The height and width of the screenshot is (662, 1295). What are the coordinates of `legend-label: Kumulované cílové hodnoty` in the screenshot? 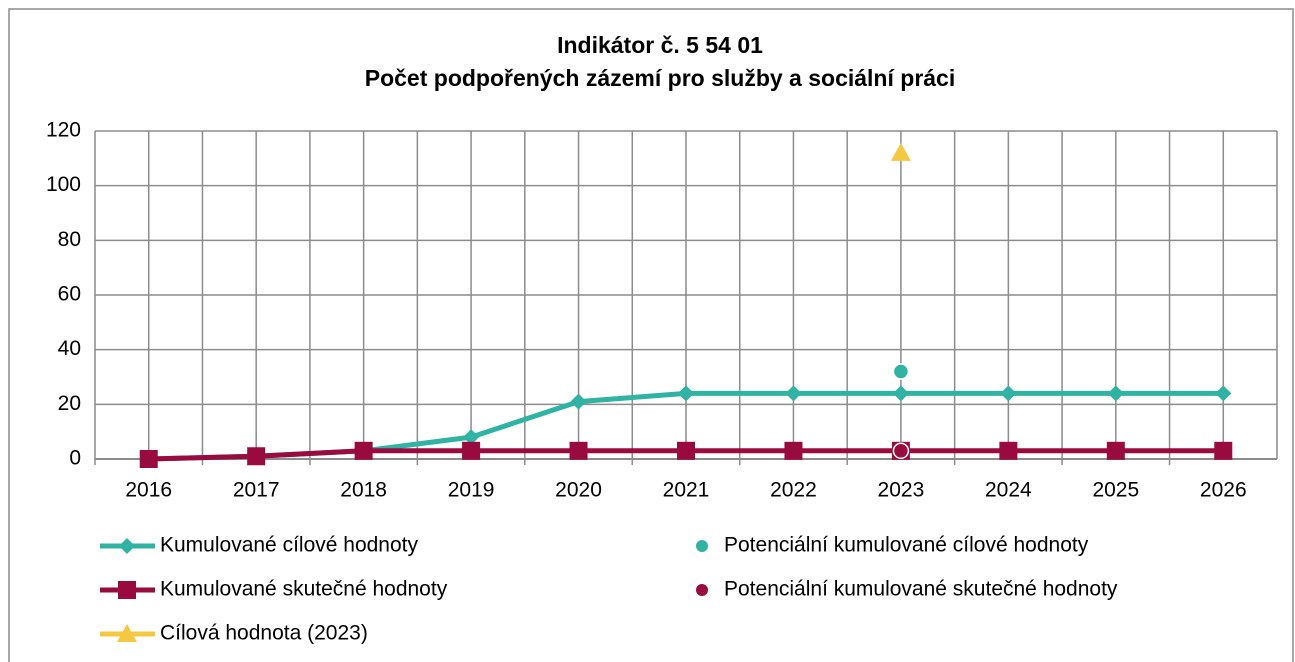 It's located at (289, 545).